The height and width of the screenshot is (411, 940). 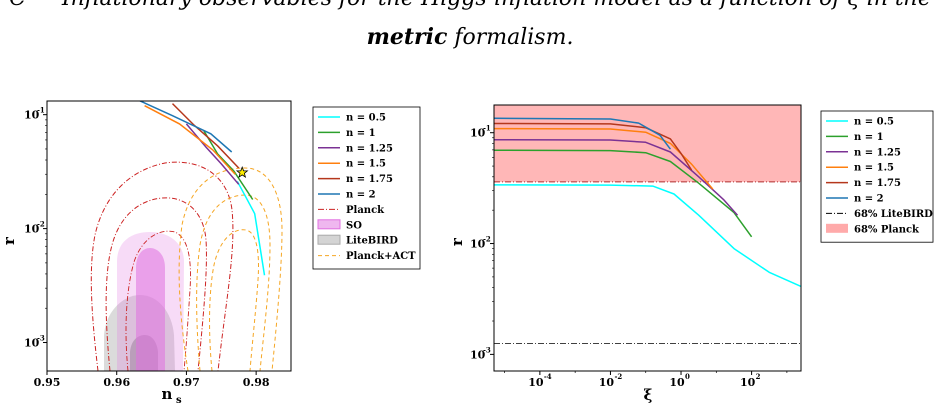 I want to click on right-xtick-exp: 0, so click(x=687, y=376).